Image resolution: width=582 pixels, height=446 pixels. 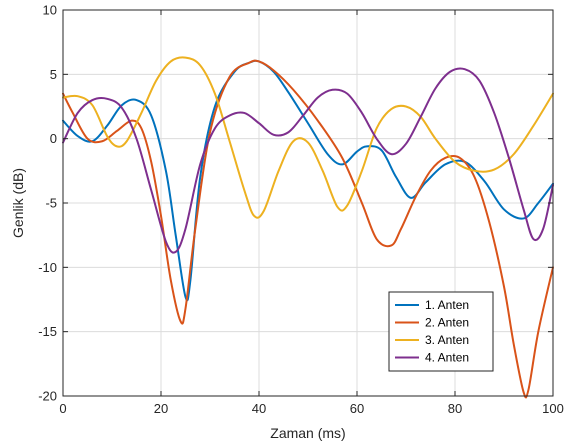 What do you see at coordinates (18, 203) in the screenshot?
I see `y-axis-label: Genlik (dB)` at bounding box center [18, 203].